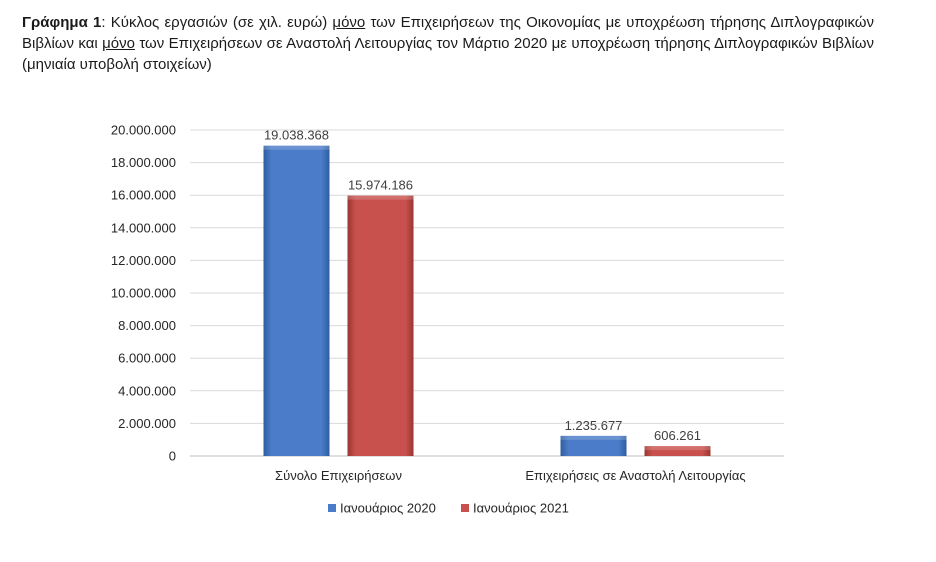 Image resolution: width=936 pixels, height=562 pixels. What do you see at coordinates (338, 475) in the screenshot?
I see `x-category-label: Σύνολο Επιχειρήσεων` at bounding box center [338, 475].